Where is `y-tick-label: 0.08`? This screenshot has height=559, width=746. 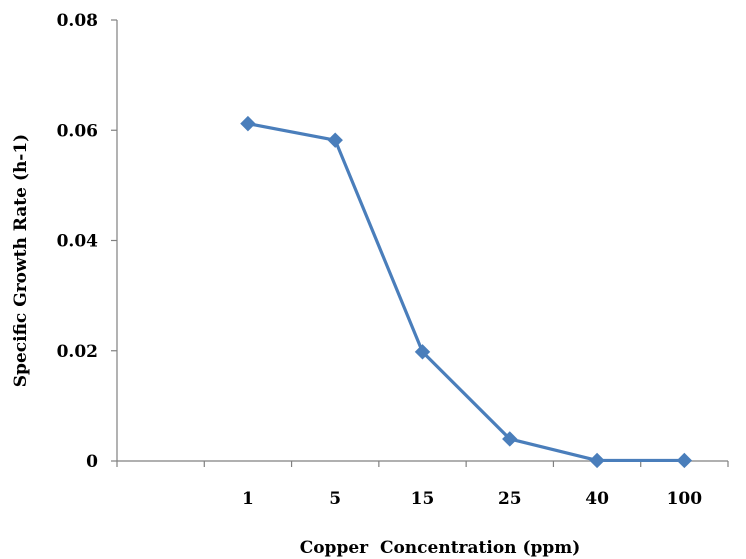
y-tick-label: 0.08 is located at coordinates (77, 21).